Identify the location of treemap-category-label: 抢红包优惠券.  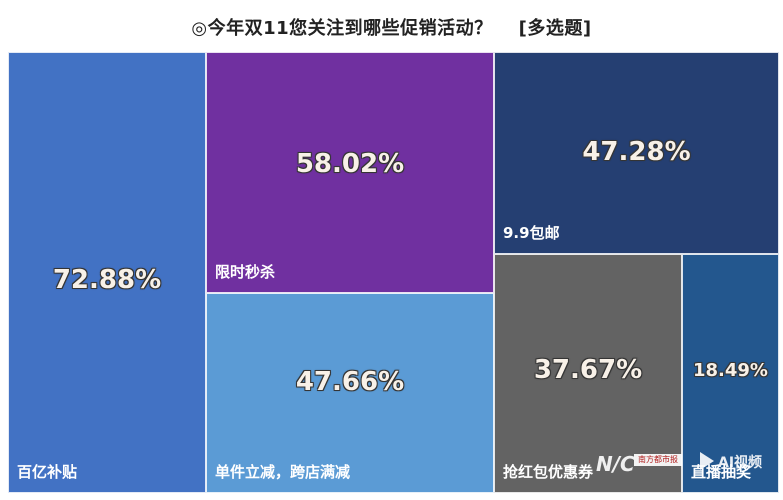
(548, 472).